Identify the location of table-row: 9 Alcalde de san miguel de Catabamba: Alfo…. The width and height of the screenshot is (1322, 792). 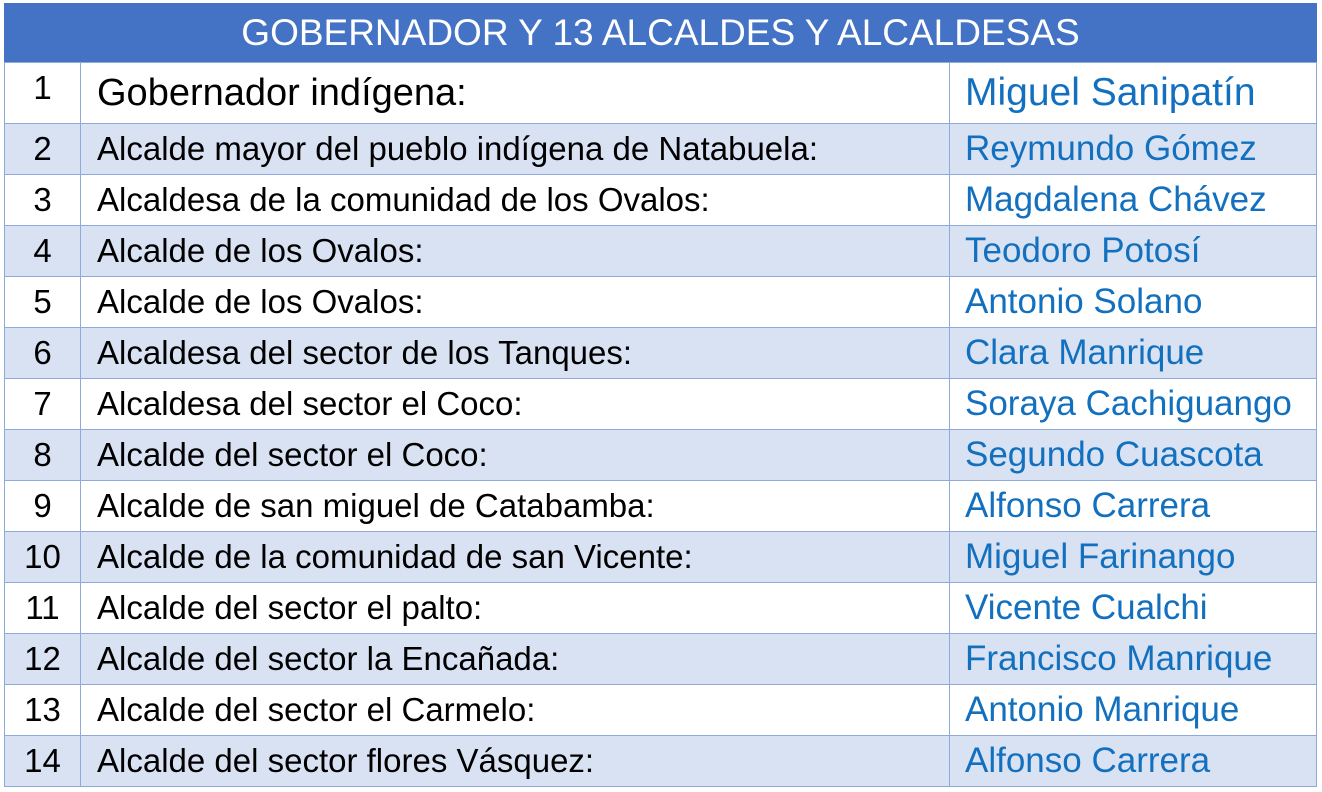
(660, 506).